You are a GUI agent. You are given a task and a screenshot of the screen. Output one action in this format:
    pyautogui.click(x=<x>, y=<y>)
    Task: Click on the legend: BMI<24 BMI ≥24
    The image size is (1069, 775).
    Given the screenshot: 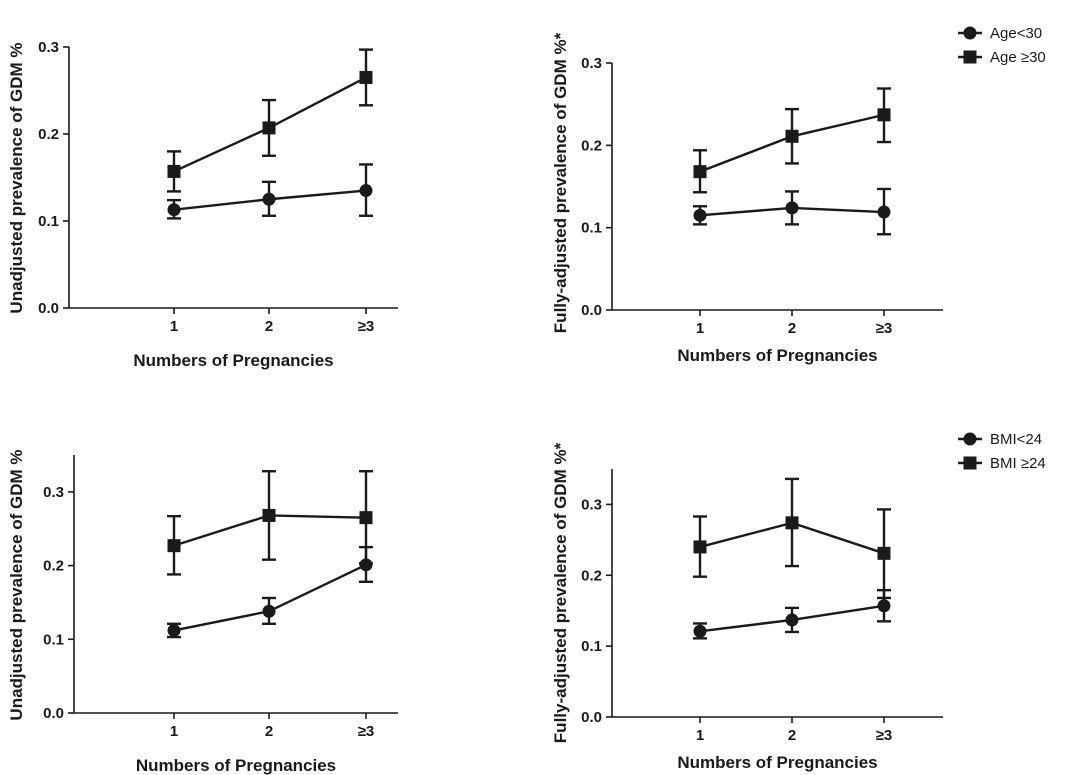 What is the action you would take?
    pyautogui.click(x=1002, y=451)
    